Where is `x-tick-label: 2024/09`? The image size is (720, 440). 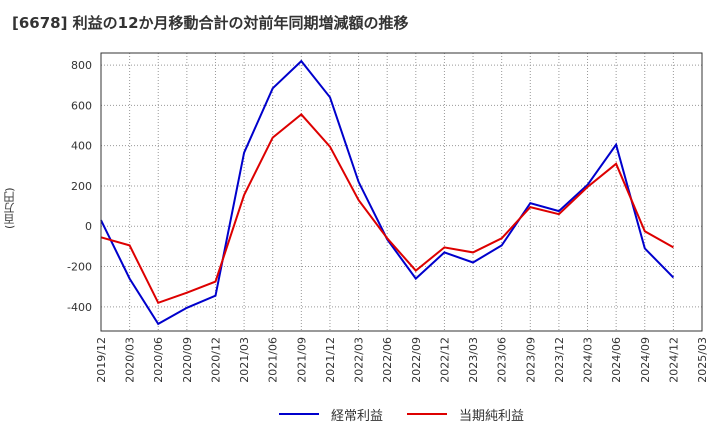 x-tick-label: 2024/09 is located at coordinates (645, 360).